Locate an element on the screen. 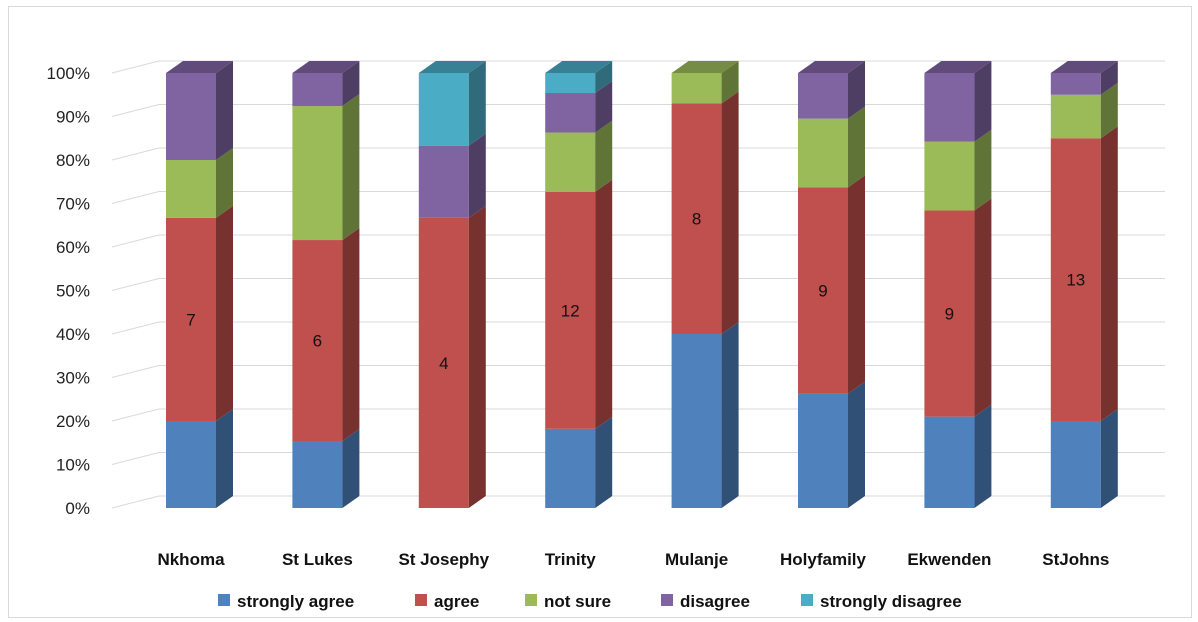  y-tick-label: 70% is located at coordinates (73, 204).